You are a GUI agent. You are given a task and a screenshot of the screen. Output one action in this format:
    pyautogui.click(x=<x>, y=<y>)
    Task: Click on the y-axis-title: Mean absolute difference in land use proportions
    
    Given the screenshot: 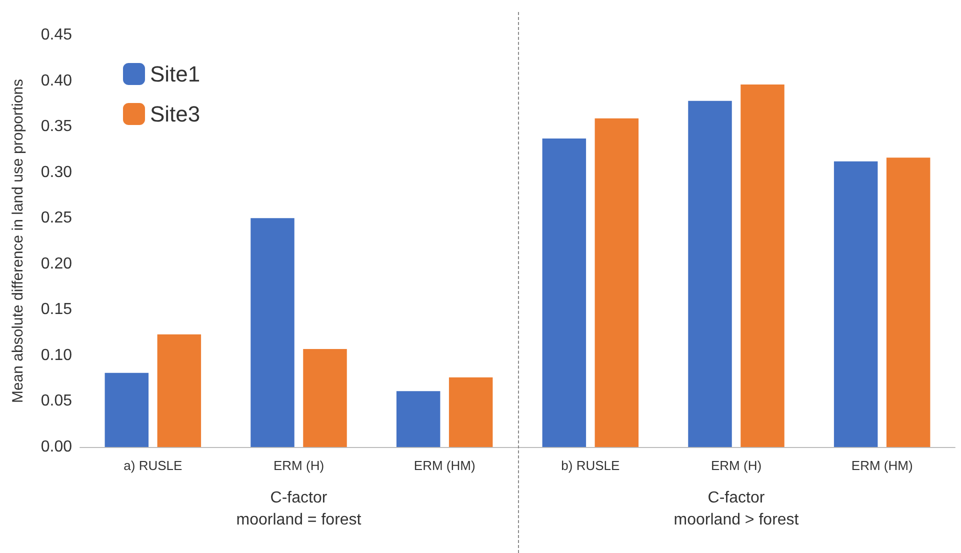 What is the action you would take?
    pyautogui.click(x=18, y=241)
    